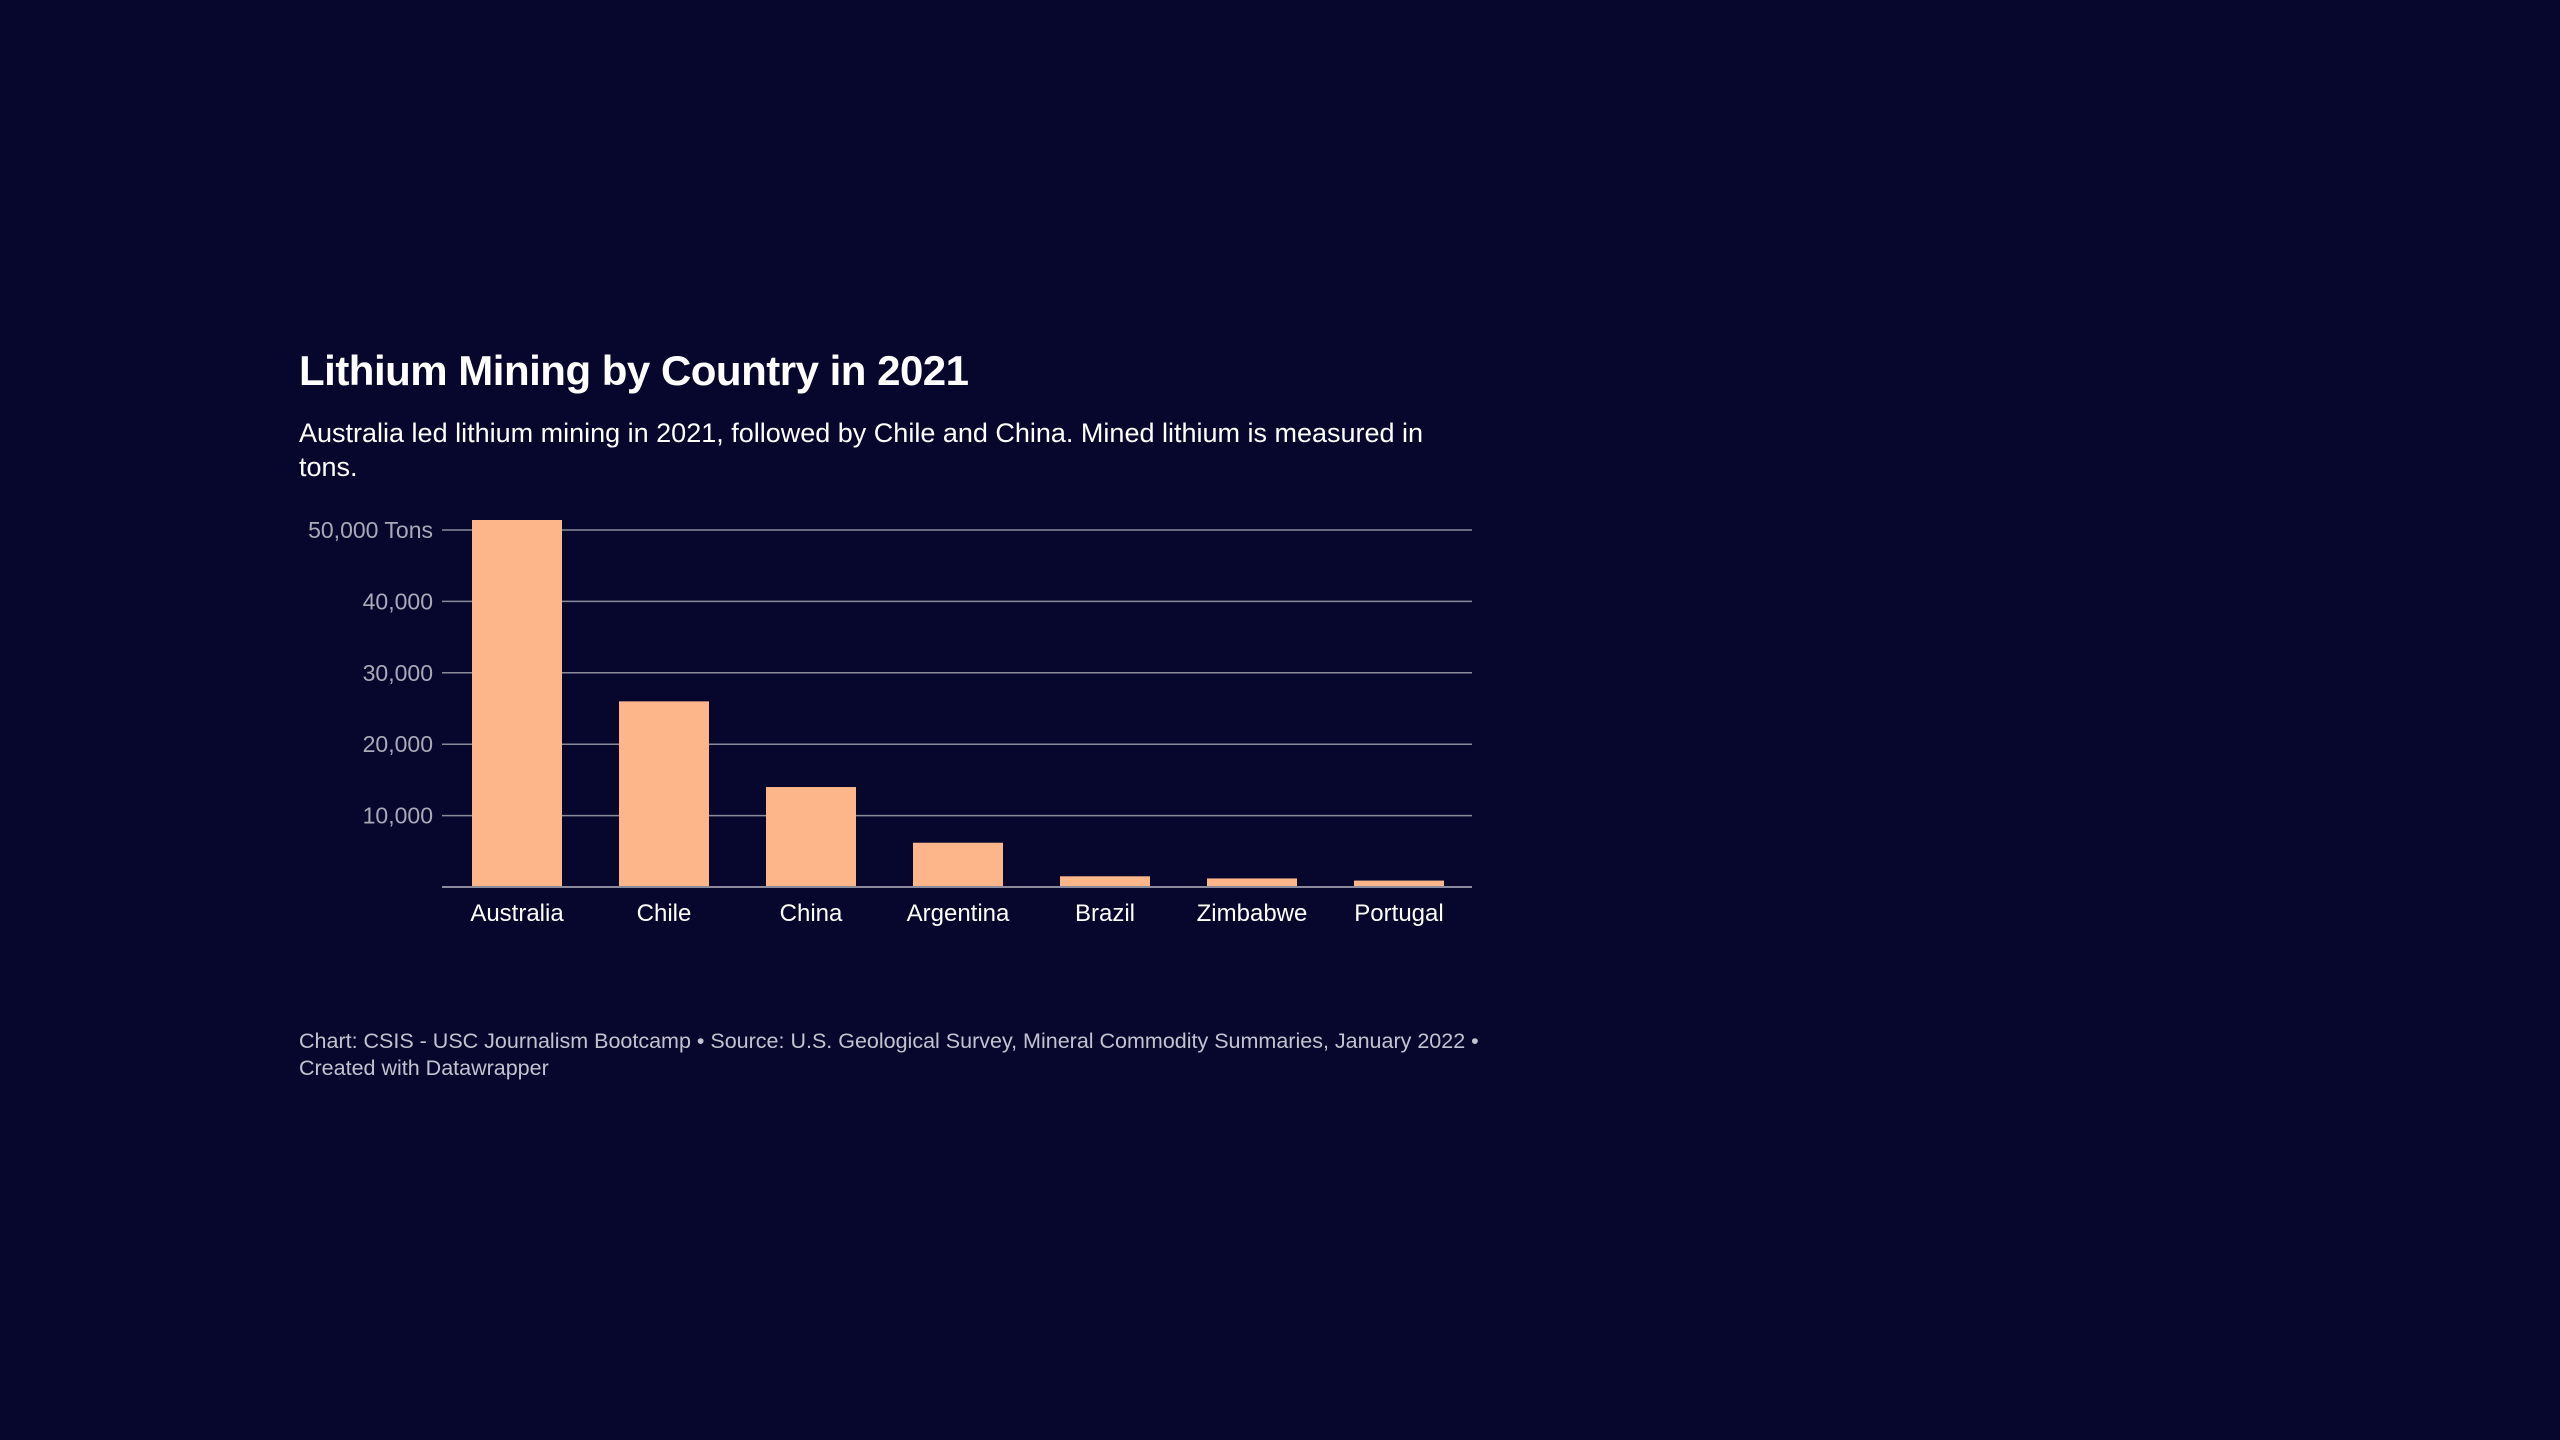 Image resolution: width=2560 pixels, height=1440 pixels. What do you see at coordinates (398, 673) in the screenshot?
I see `y-tick-label: 30,000` at bounding box center [398, 673].